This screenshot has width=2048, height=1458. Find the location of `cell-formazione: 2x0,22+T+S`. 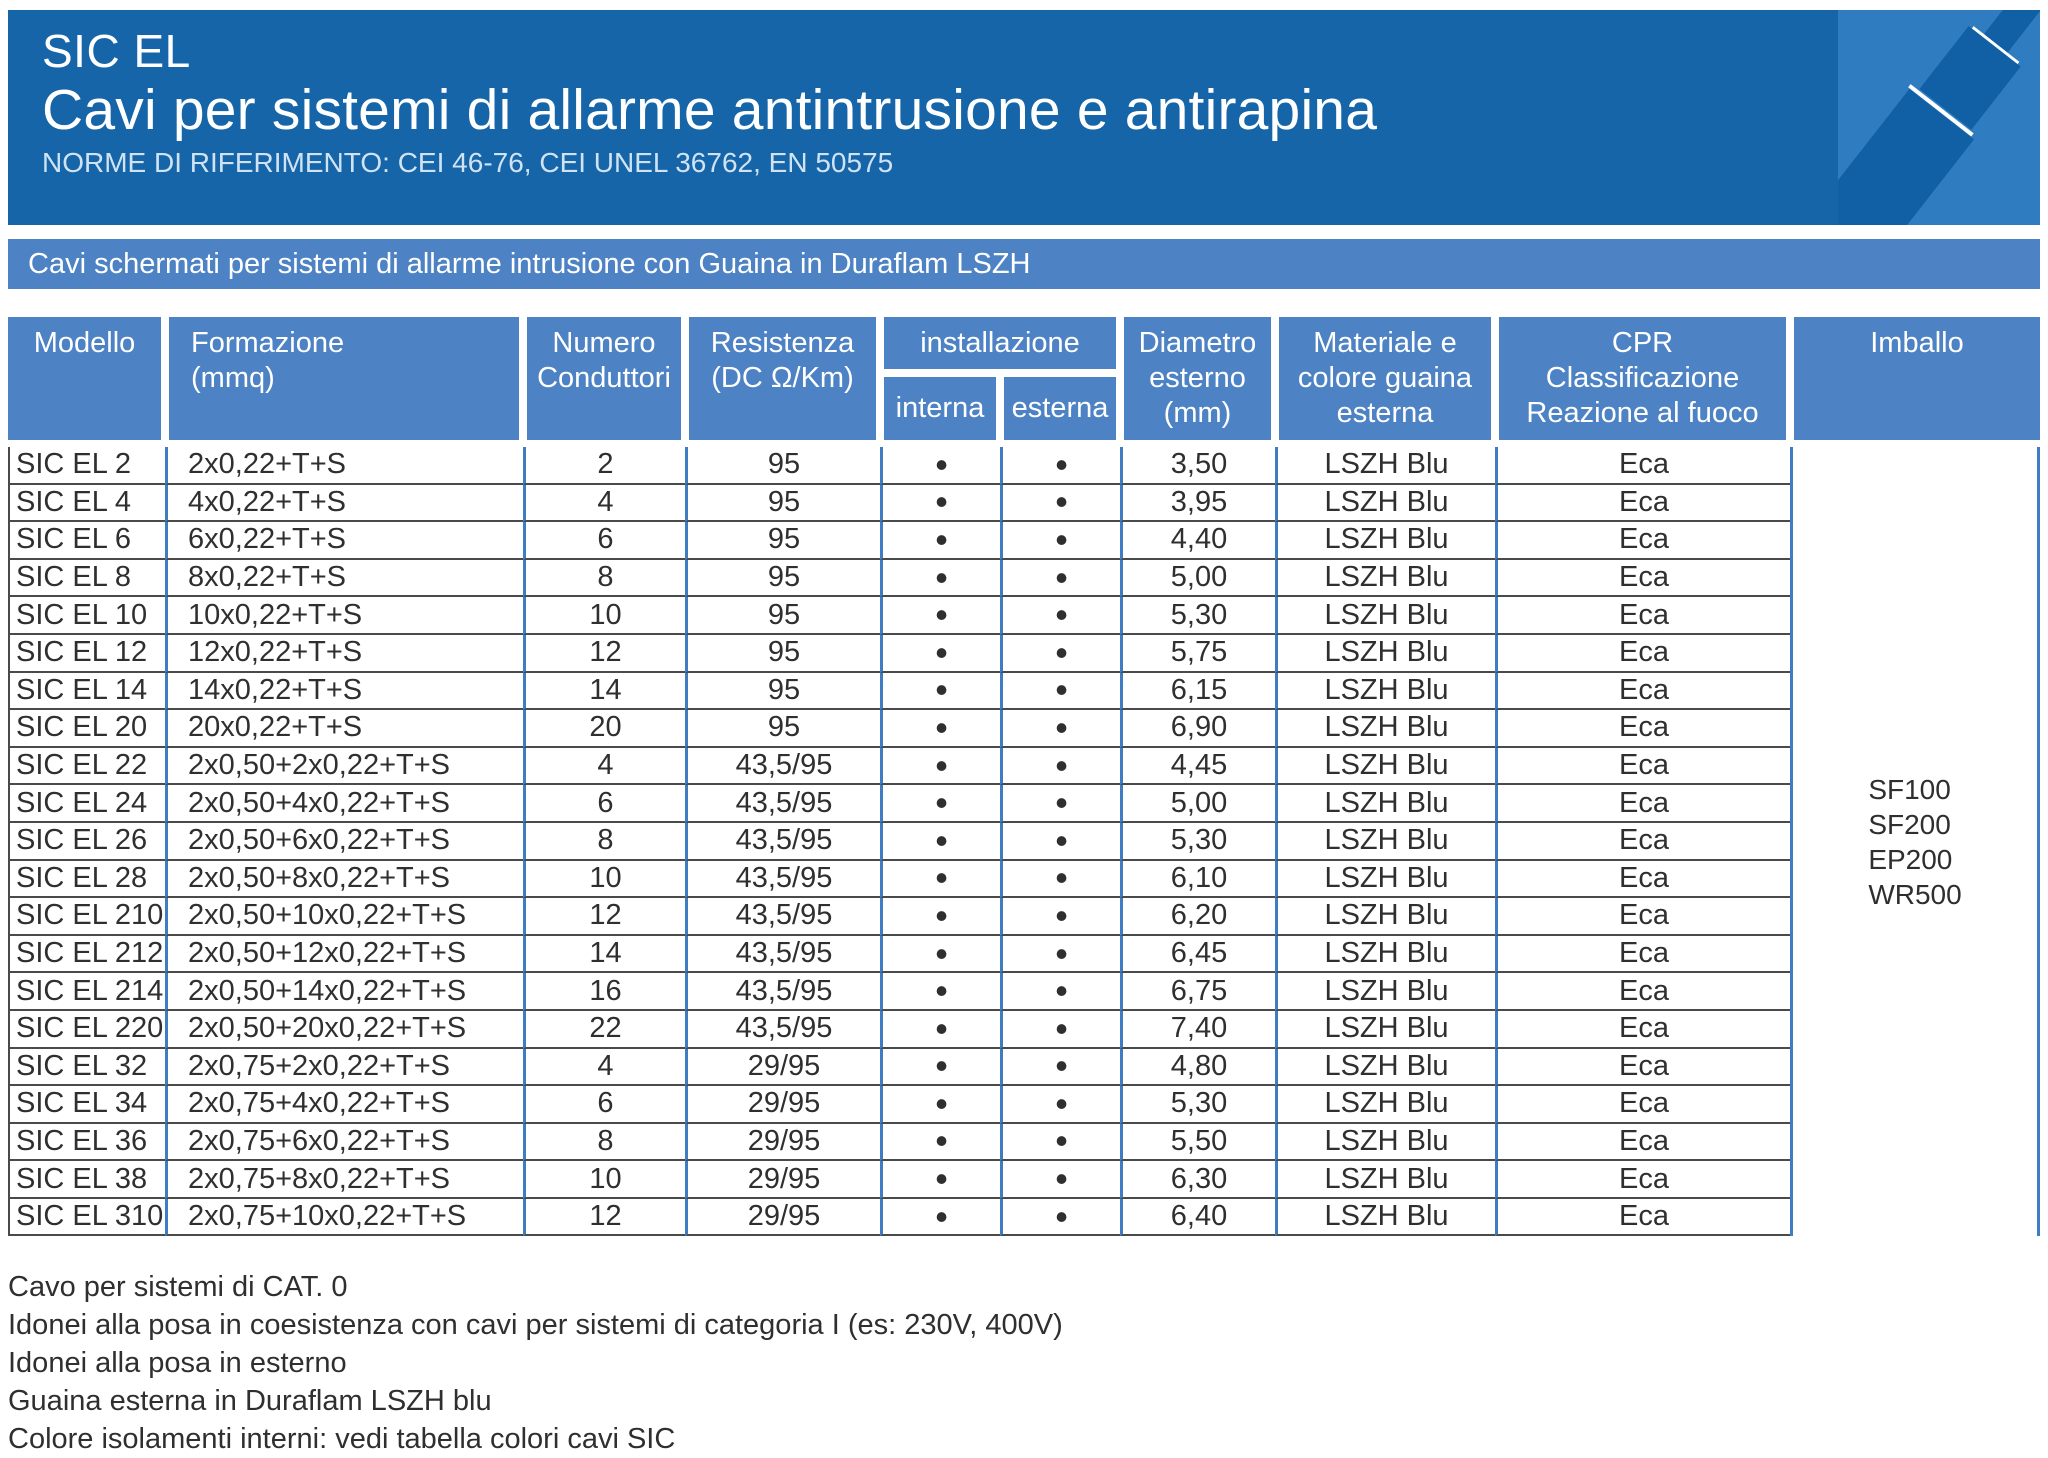

cell-formazione: 2x0,22+T+S is located at coordinates (344, 466).